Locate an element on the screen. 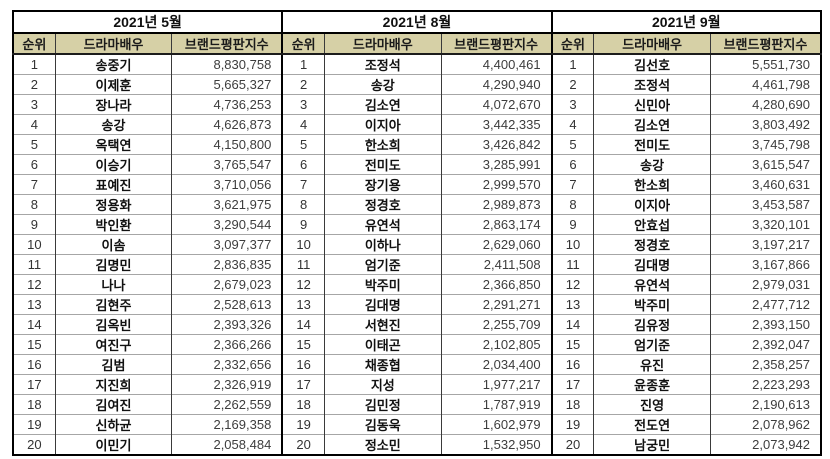  index-cell: 3,197,217 is located at coordinates (765, 244).